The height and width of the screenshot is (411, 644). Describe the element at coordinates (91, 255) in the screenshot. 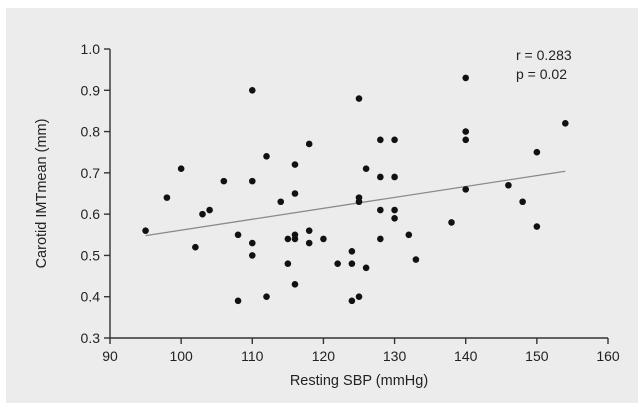

I see `y-tick-label: 0.5` at that location.